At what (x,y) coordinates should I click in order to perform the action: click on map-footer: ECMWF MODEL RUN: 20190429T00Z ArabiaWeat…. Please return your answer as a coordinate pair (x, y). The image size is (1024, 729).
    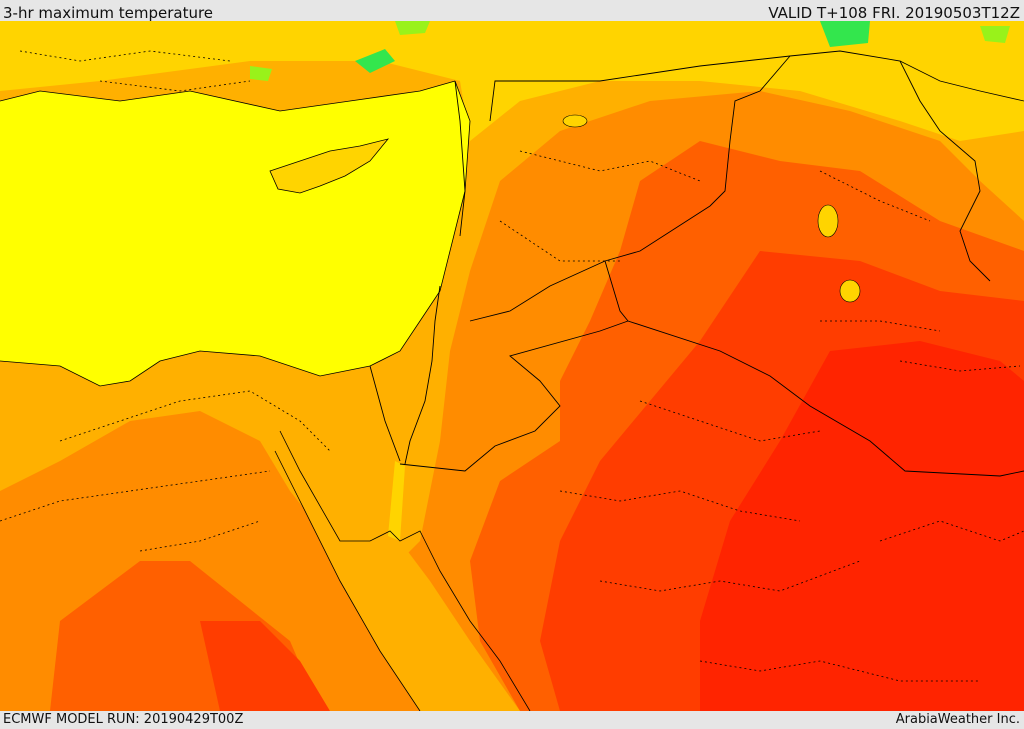
    Looking at the image, I should click on (512, 720).